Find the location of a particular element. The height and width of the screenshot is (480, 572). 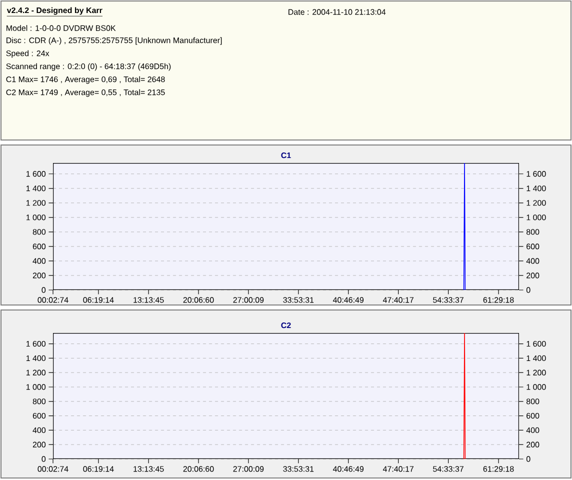

chart-title: C2 is located at coordinates (286, 325).